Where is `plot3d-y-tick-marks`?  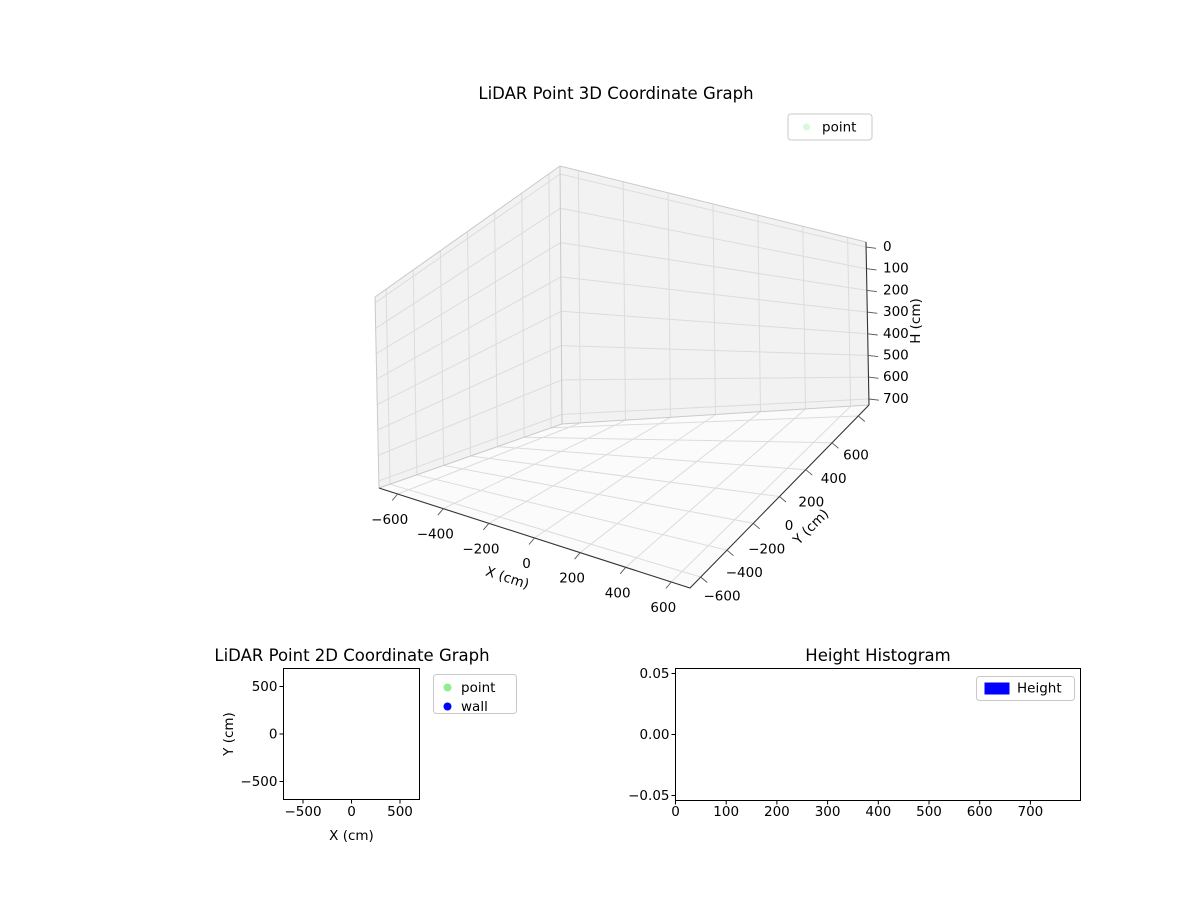 plot3d-y-tick-marks is located at coordinates (783, 499).